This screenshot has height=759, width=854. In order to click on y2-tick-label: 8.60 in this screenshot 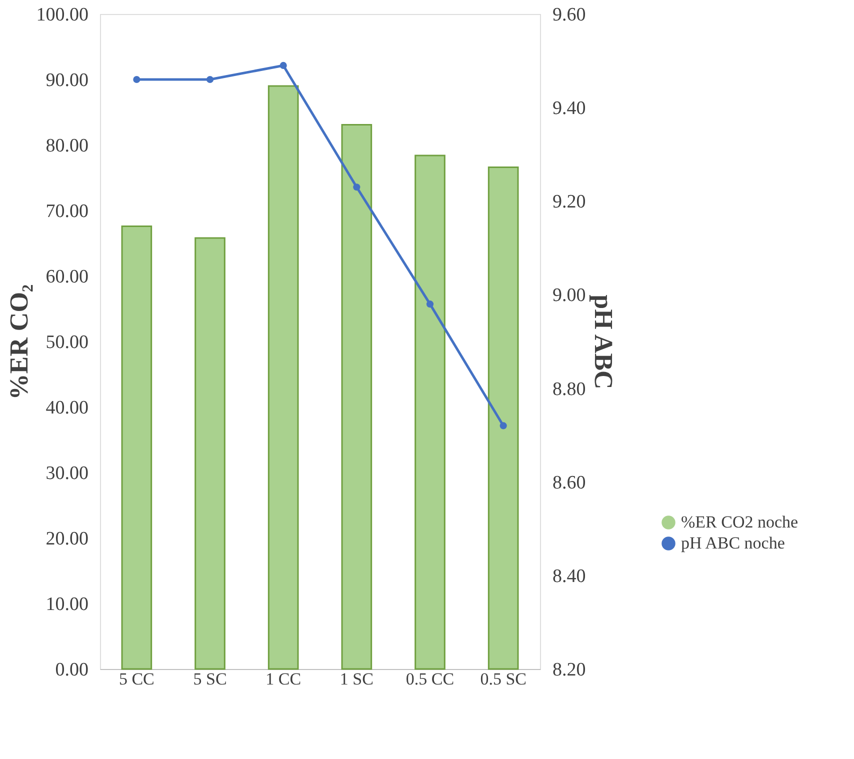, I will do `click(569, 483)`.